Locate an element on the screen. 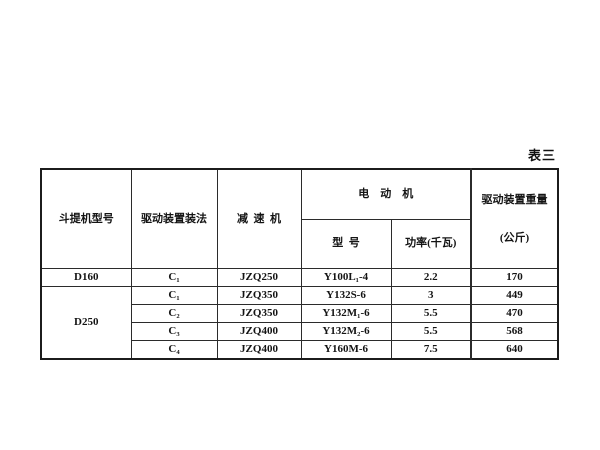 Image resolution: width=600 pixels, height=450 pixels. header-drive-weight: 驱动装置重量 (公斤) is located at coordinates (514, 218).